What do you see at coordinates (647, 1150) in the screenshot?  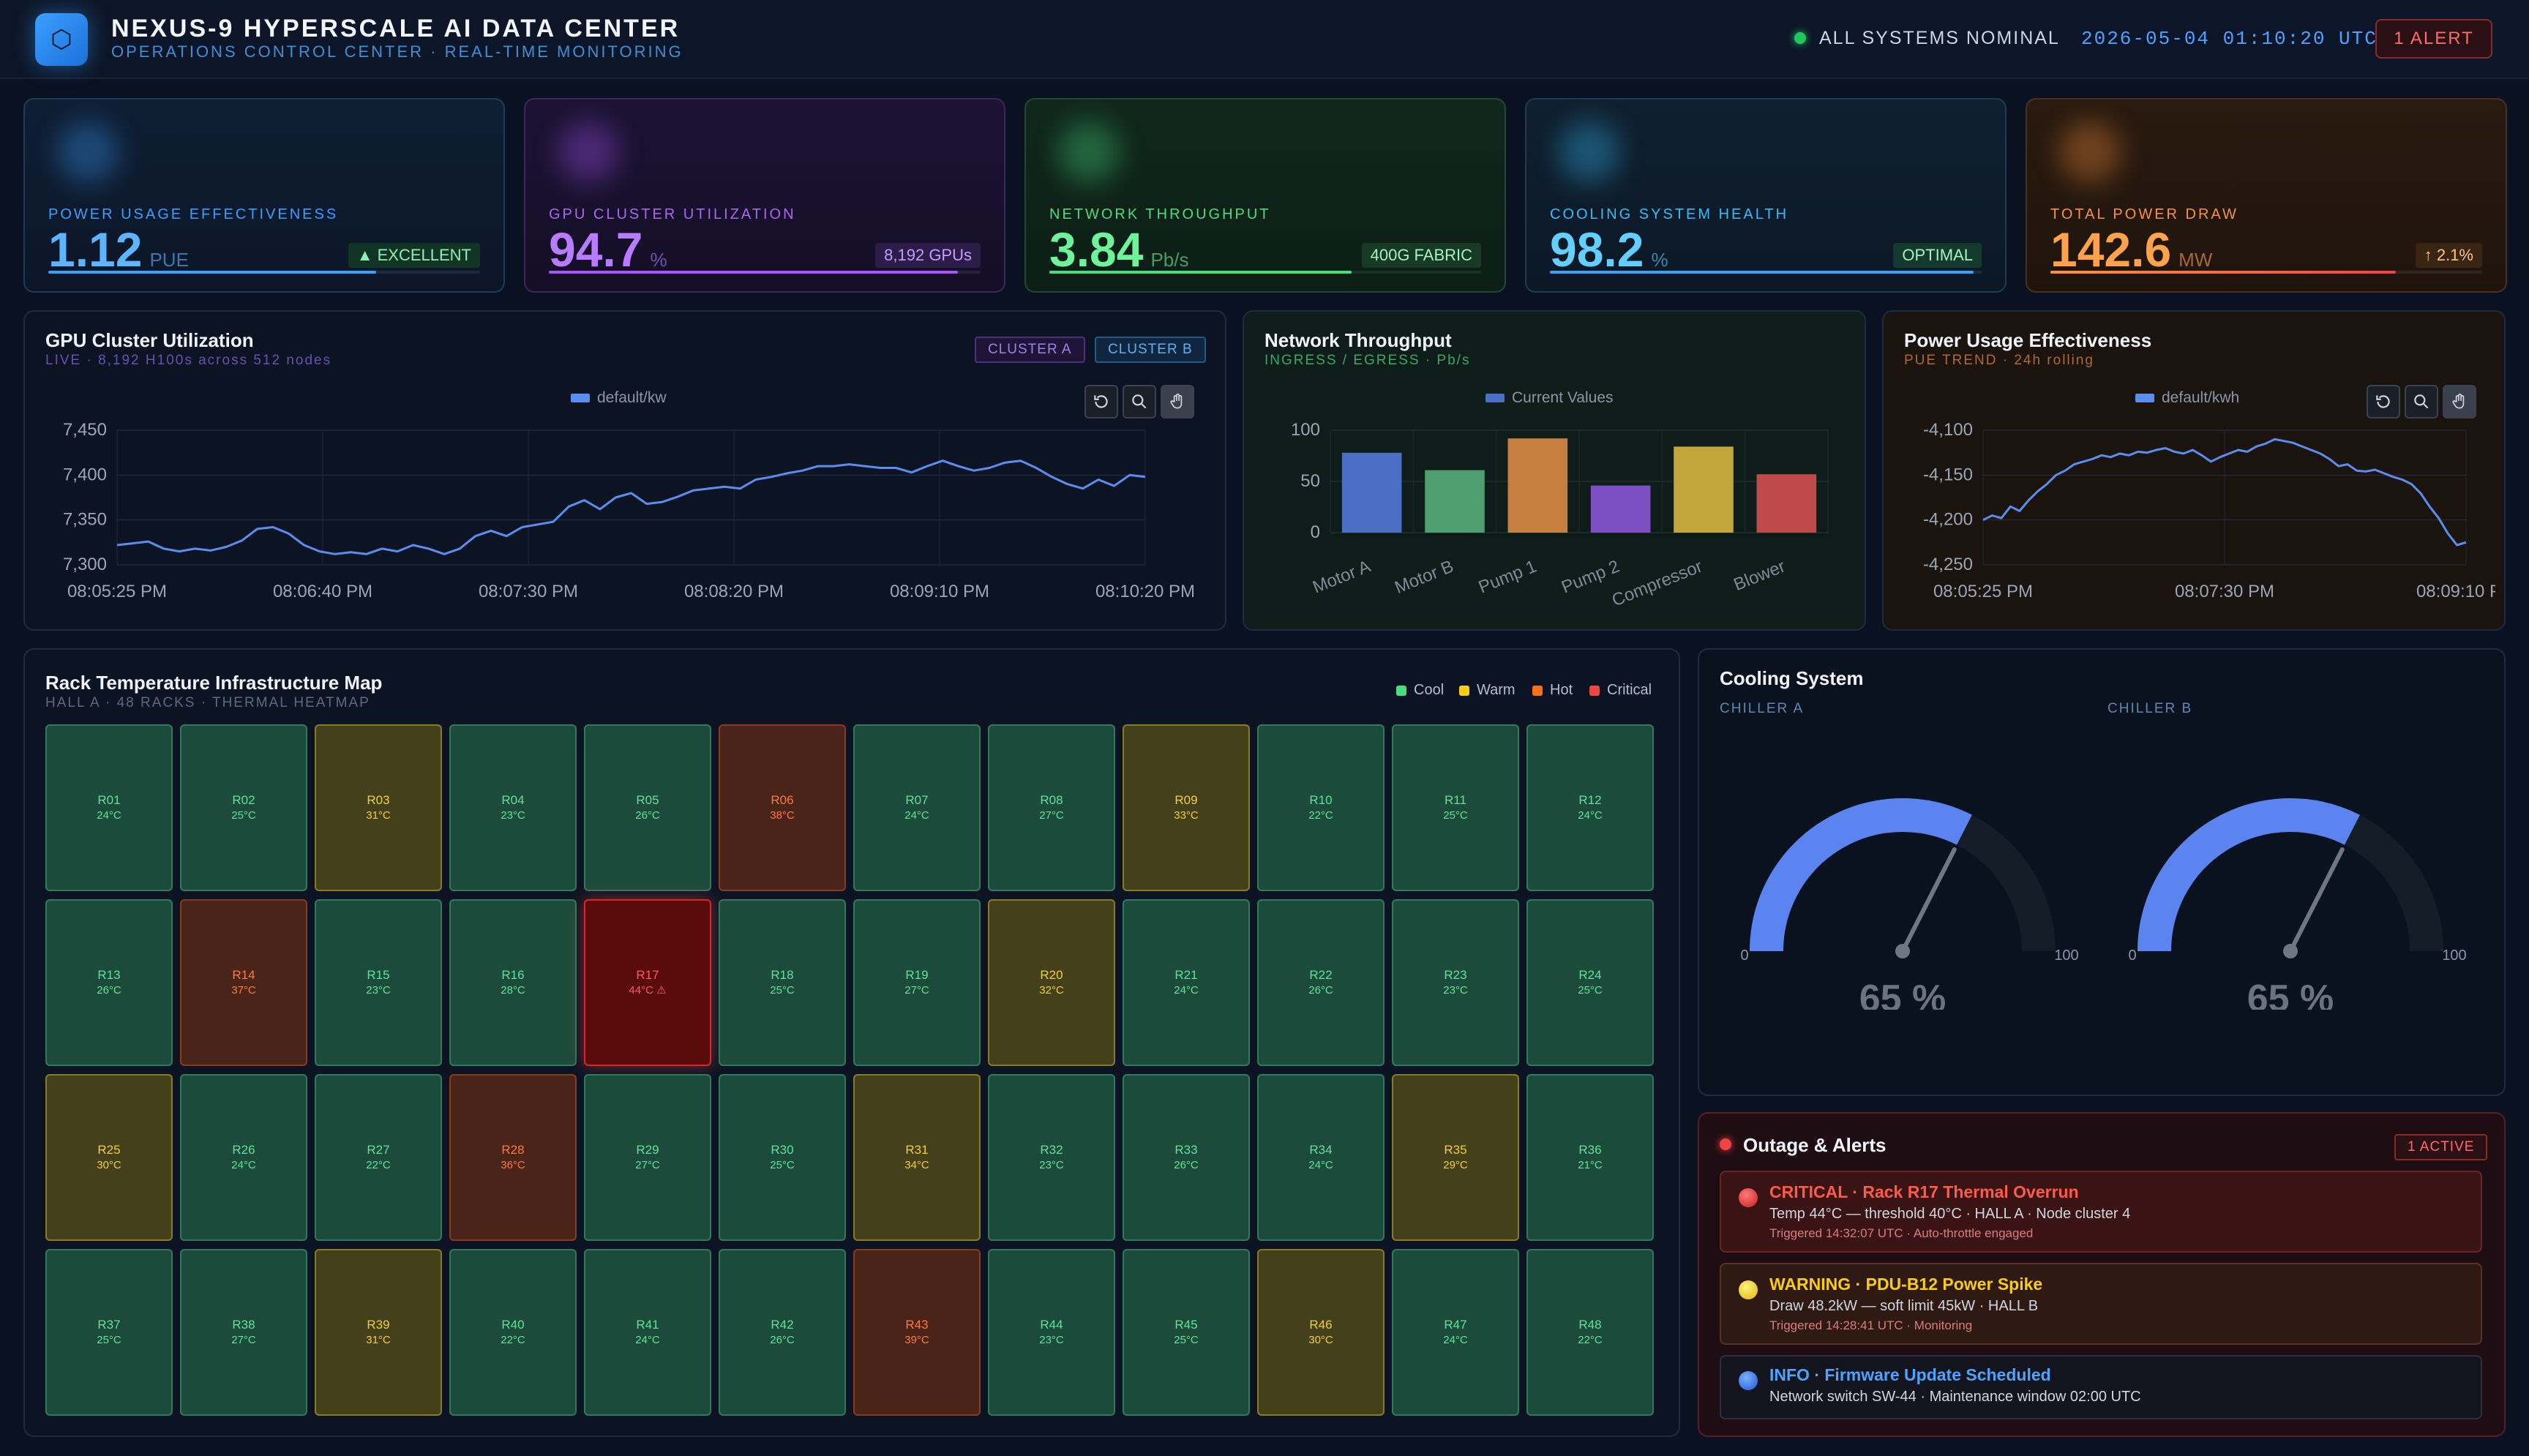 I see `rack-id: R29` at bounding box center [647, 1150].